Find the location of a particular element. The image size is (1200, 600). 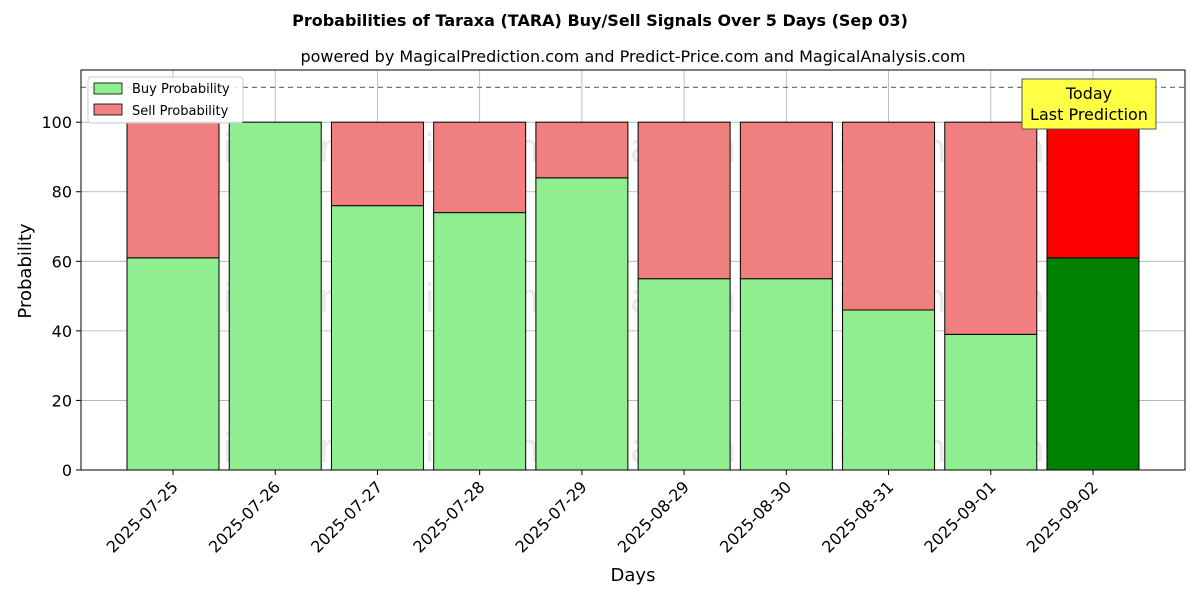

annotation-box is located at coordinates (1089, 104).